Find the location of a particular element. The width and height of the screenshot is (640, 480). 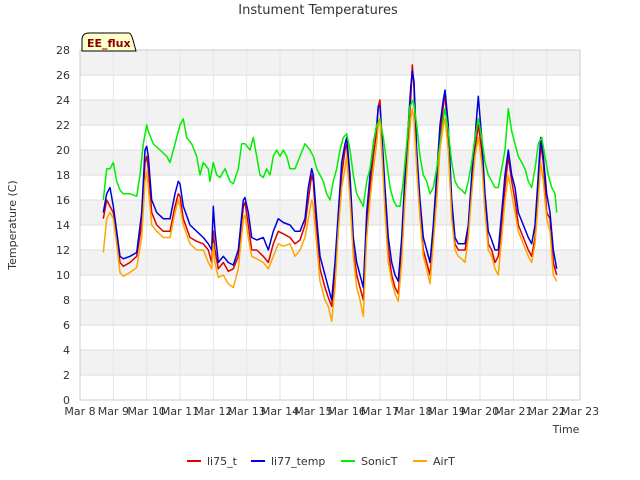

x-tick-label: Mar 11 is located at coordinates (180, 411).